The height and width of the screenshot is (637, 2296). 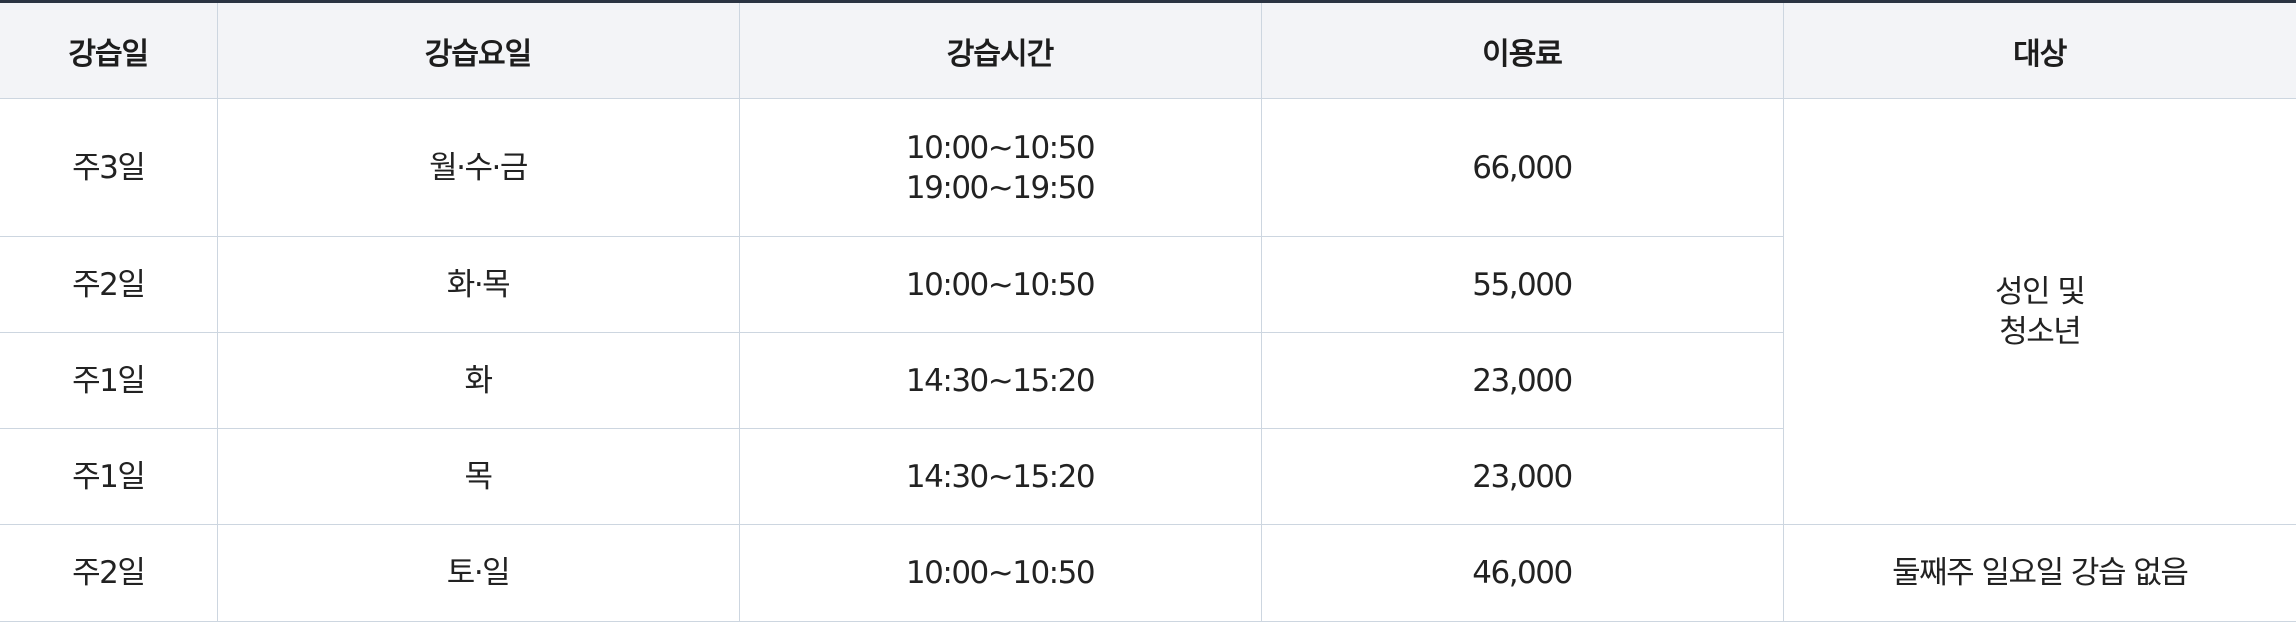 I want to click on time-line: 19:00~19:50, so click(x=1000, y=187).